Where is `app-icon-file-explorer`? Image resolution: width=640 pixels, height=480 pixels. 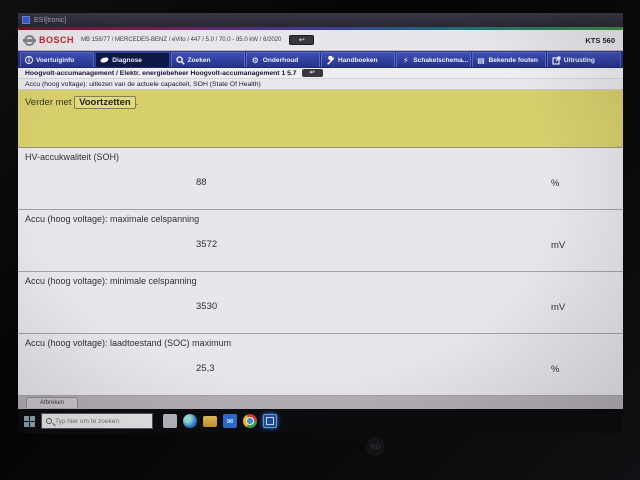 app-icon-file-explorer is located at coordinates (210, 421).